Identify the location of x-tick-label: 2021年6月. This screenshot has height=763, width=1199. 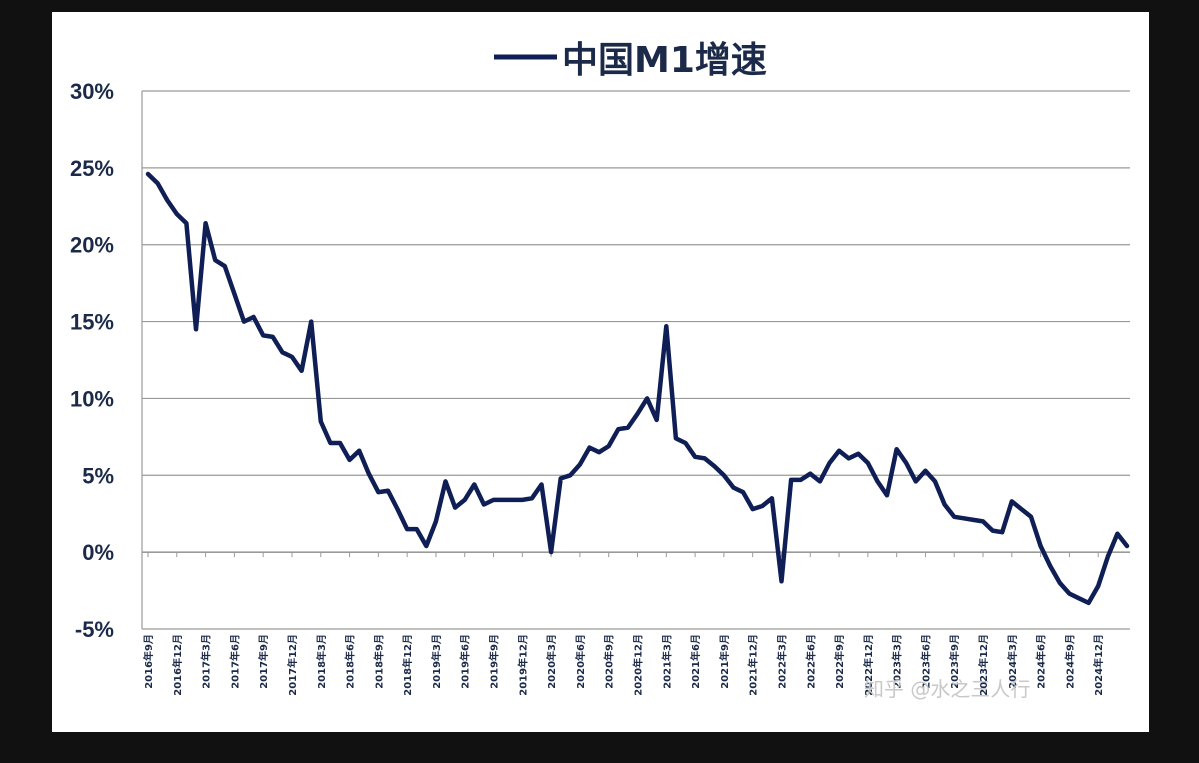
(695, 661).